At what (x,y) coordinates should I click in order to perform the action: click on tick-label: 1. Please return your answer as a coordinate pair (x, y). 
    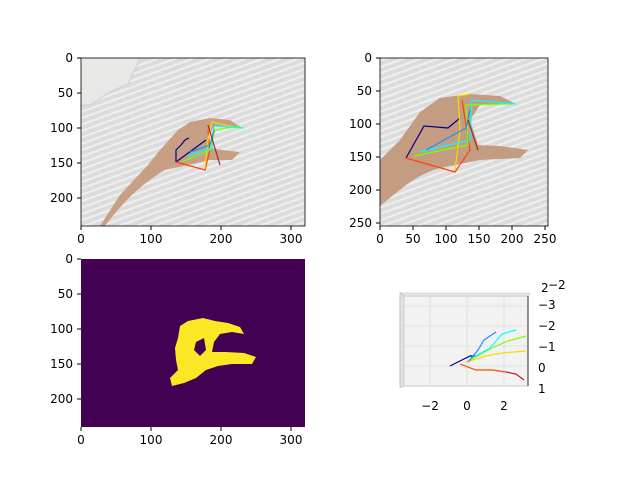
    Looking at the image, I should click on (542, 389).